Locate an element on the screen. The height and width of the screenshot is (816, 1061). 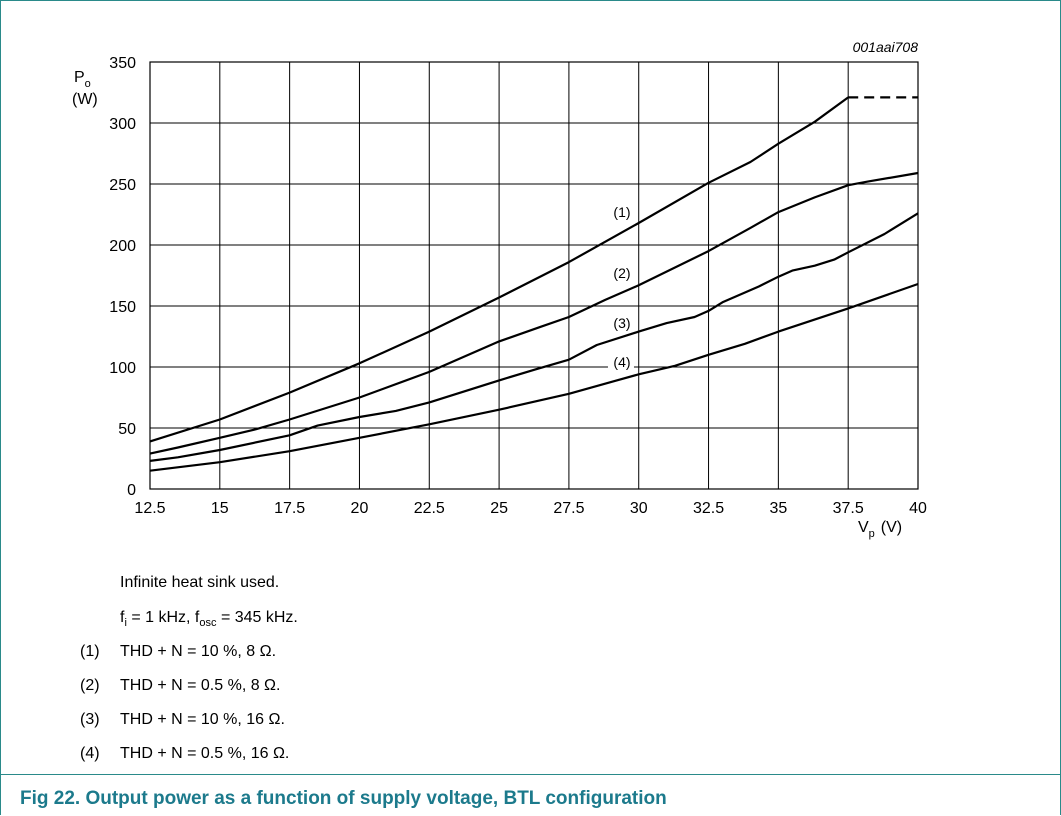
note-item-4-text: THD + N = 0.5 %, 16 Ω. is located at coordinates (205, 753).